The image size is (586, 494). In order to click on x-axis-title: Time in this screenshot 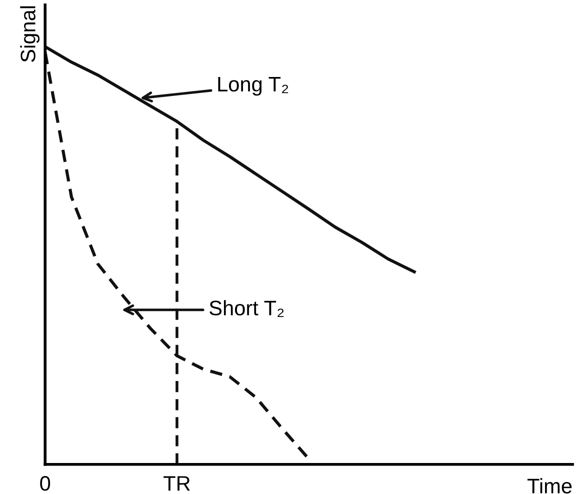, I will do `click(549, 486)`.